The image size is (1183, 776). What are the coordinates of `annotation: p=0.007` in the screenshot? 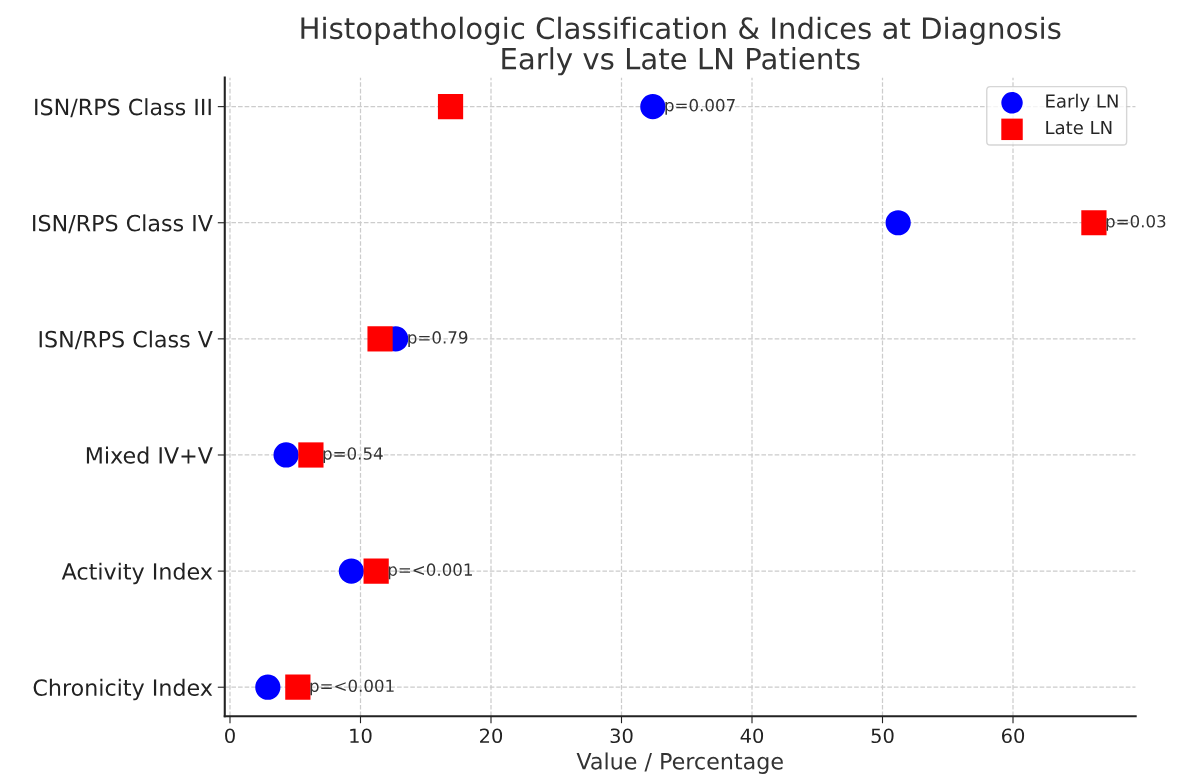 It's located at (700, 106).